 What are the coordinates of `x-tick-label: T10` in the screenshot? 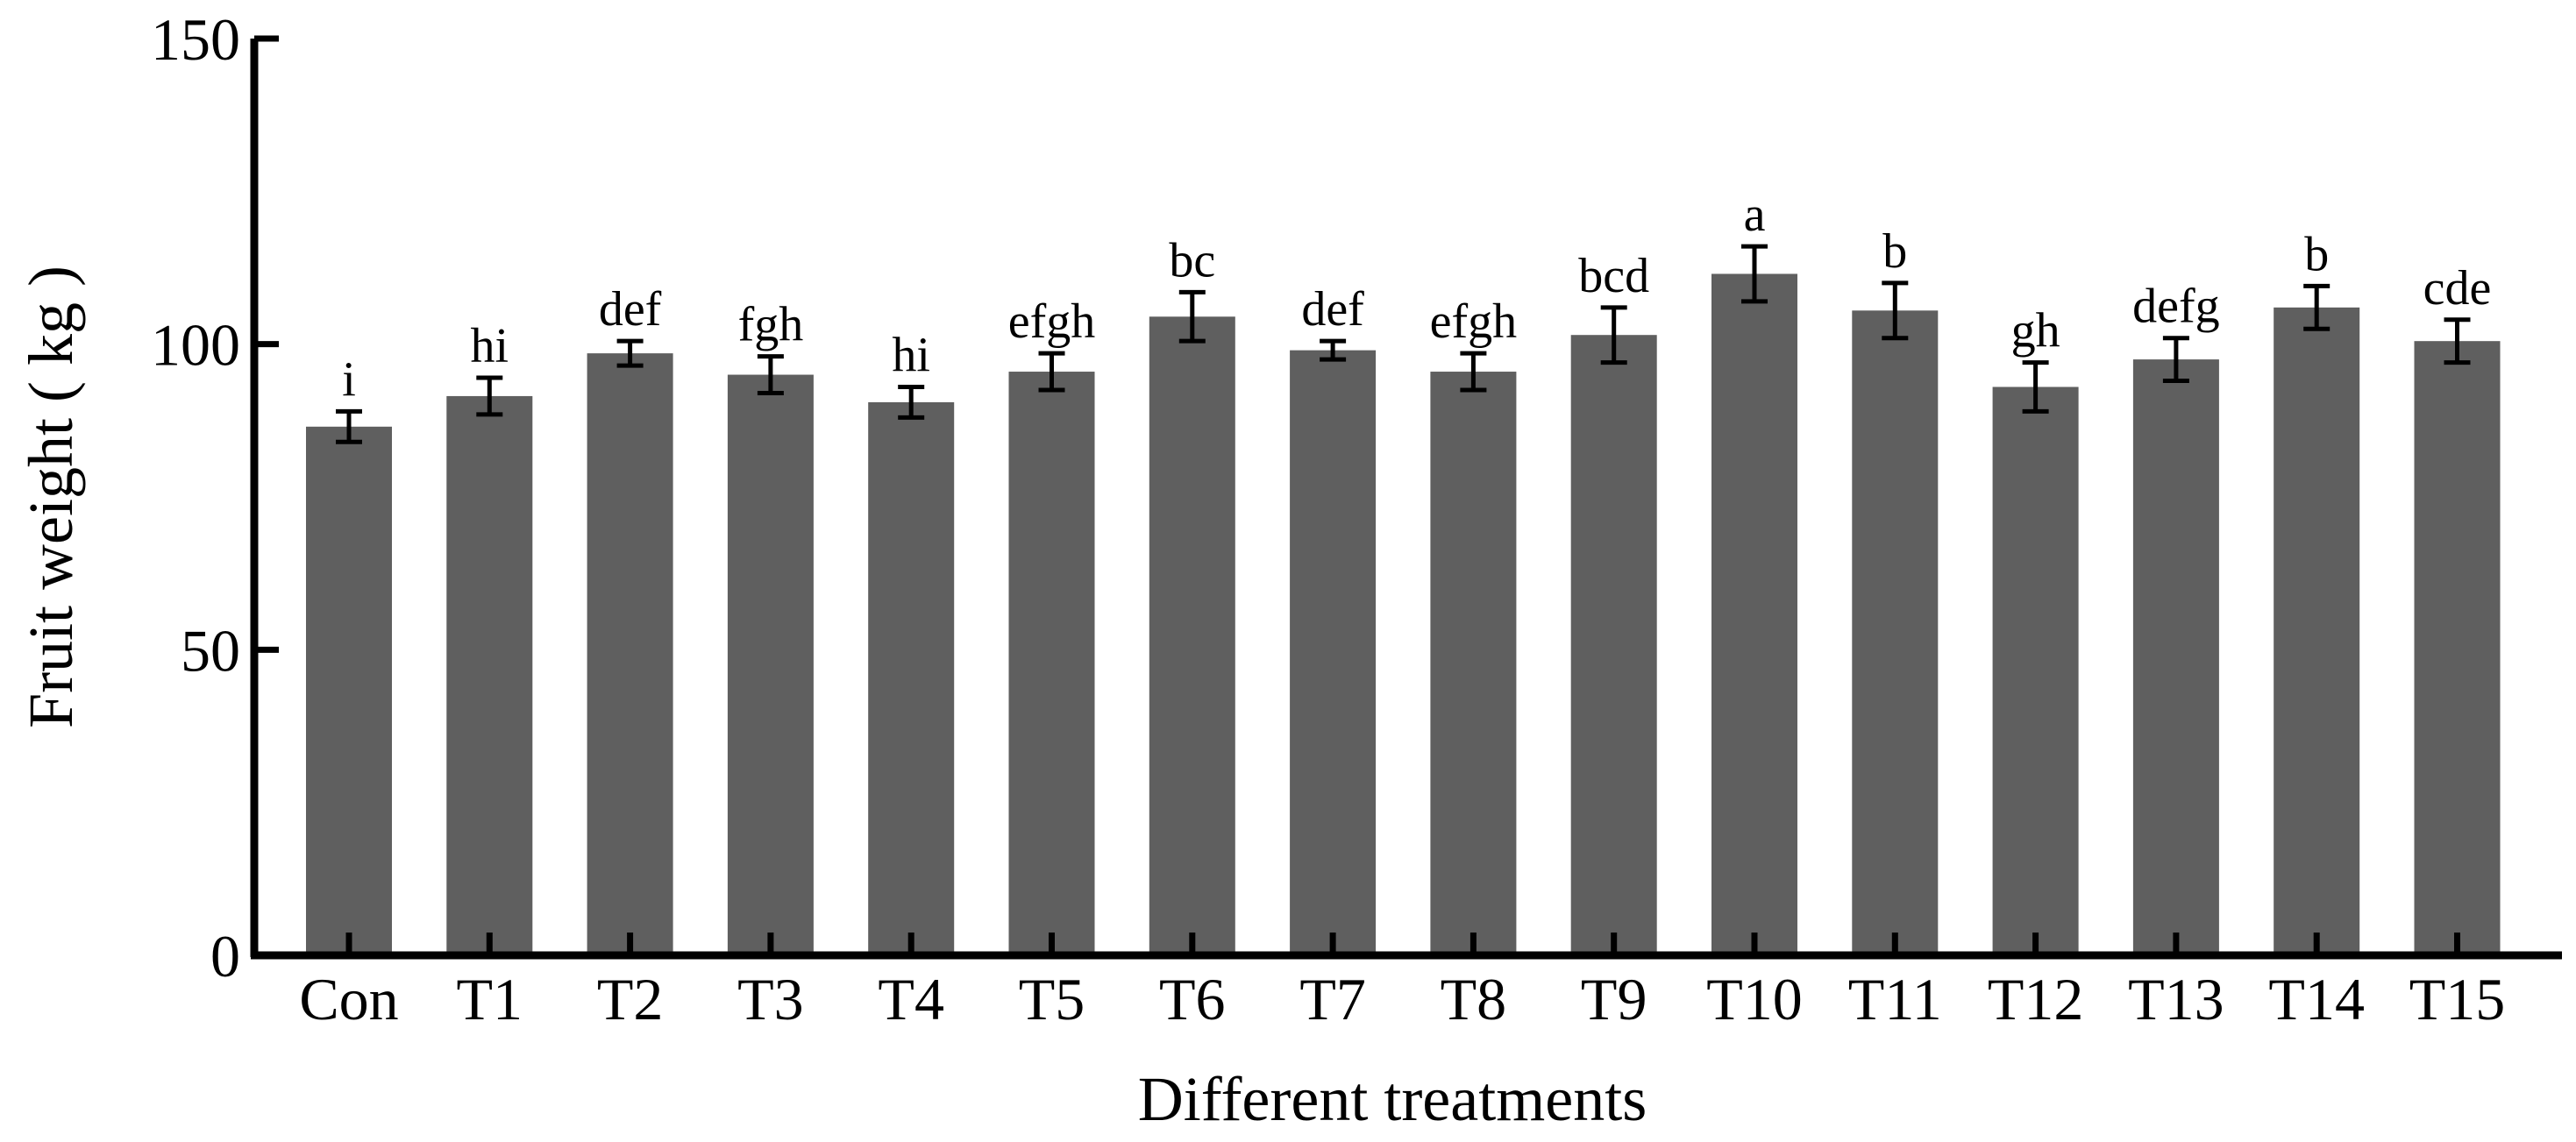 It's located at (1754, 999).